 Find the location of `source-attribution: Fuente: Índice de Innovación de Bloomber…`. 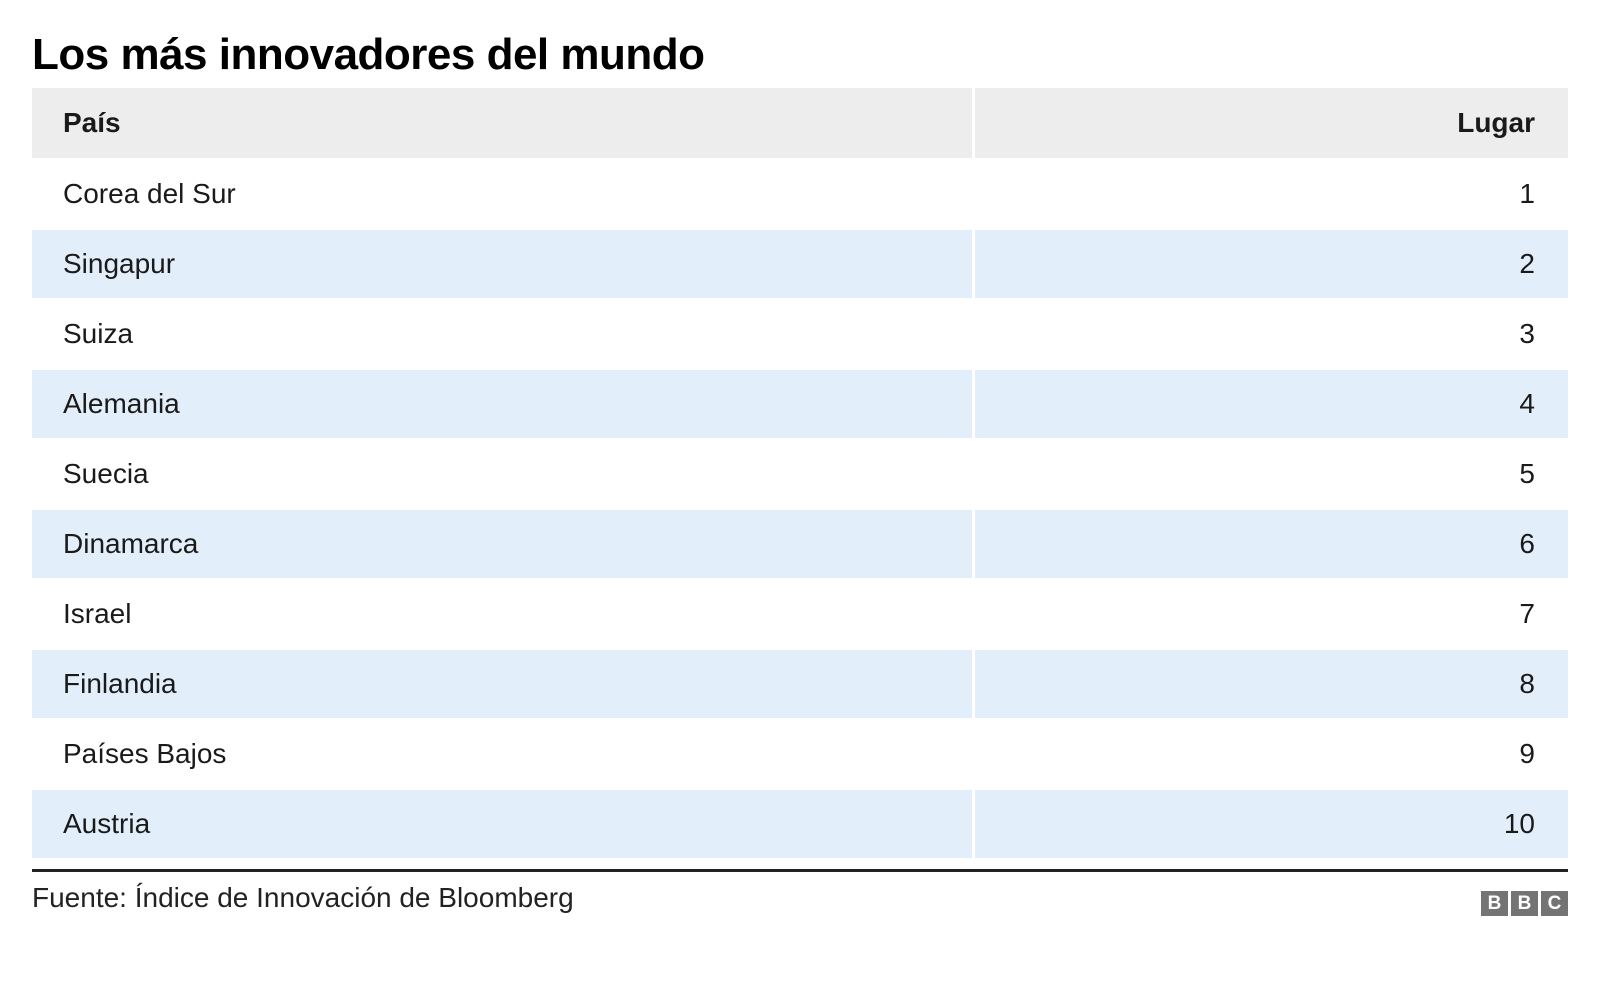

source-attribution: Fuente: Índice de Innovación de Bloomber… is located at coordinates (303, 897).